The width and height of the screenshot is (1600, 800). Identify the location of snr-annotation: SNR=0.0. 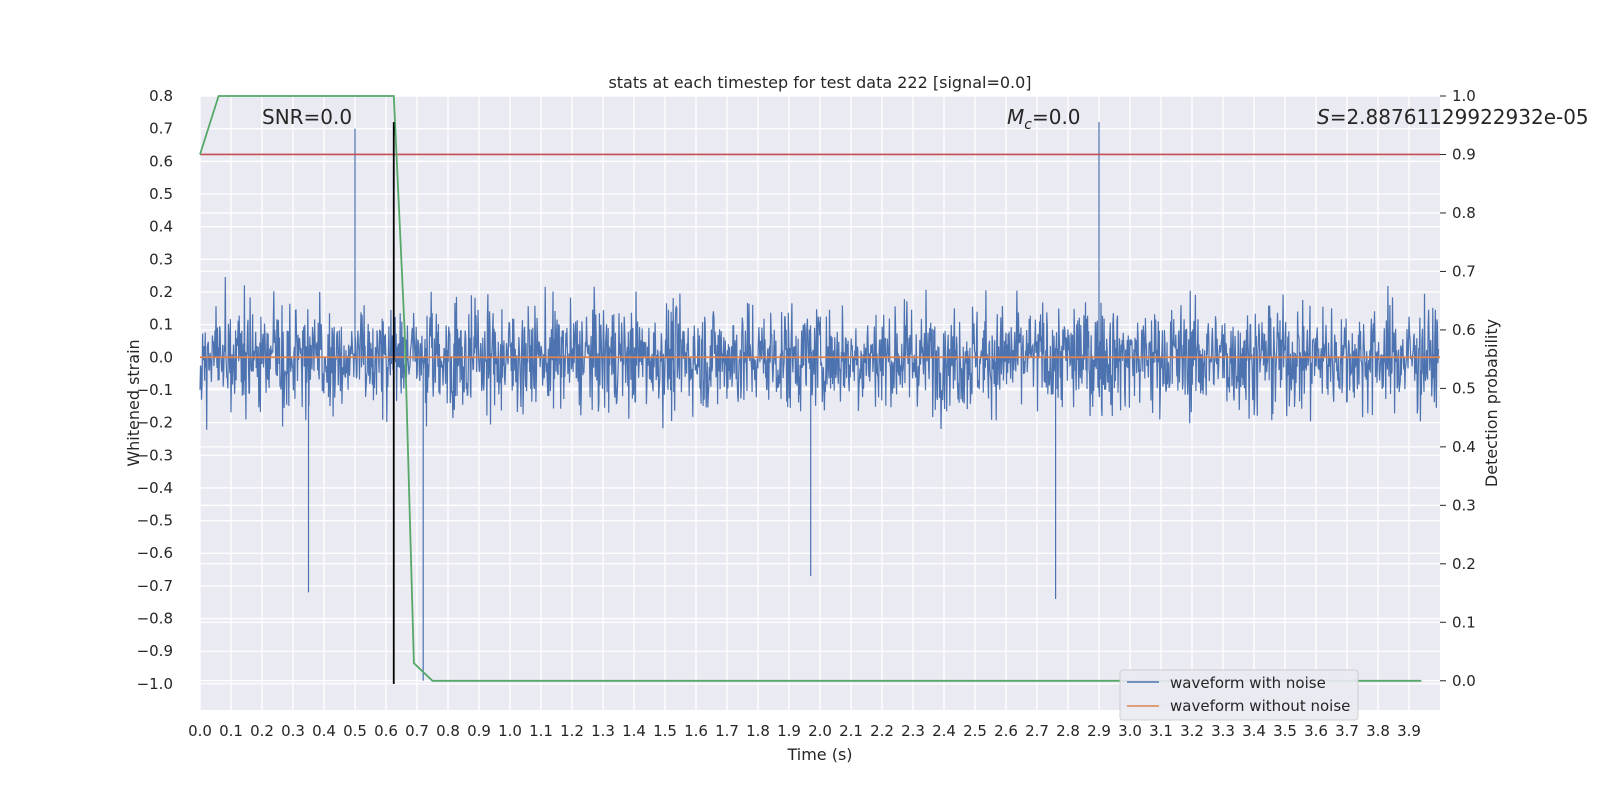
(307, 117).